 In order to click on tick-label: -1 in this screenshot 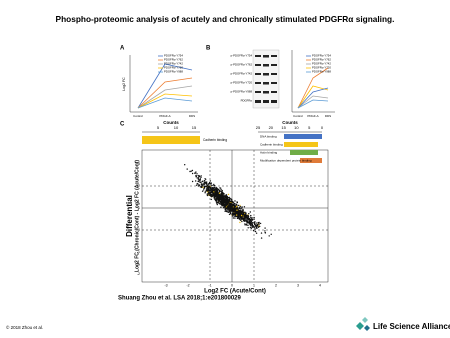, I will do `click(209, 285)`.